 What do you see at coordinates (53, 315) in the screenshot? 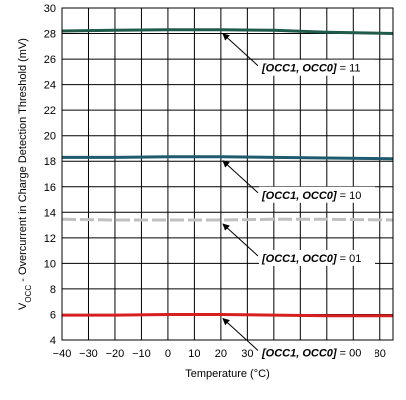
I see `y-tick-label: 6` at bounding box center [53, 315].